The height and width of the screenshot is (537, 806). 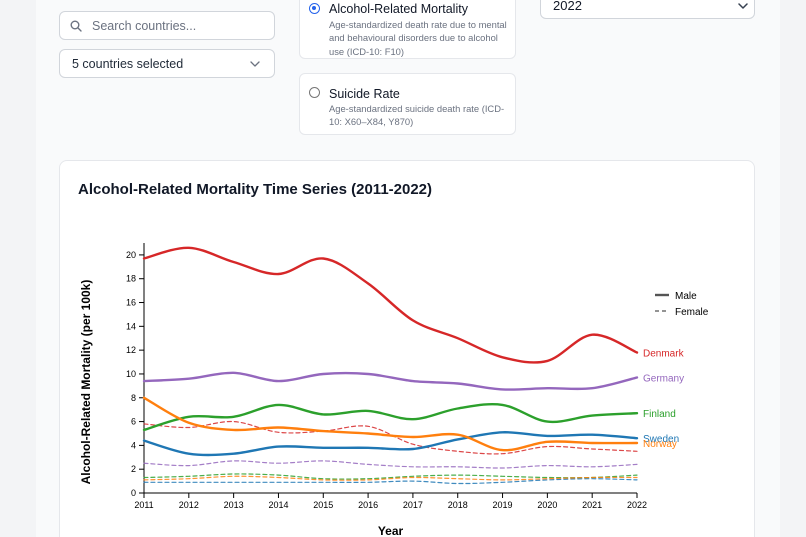 I want to click on denmark-male-line, so click(x=390, y=305).